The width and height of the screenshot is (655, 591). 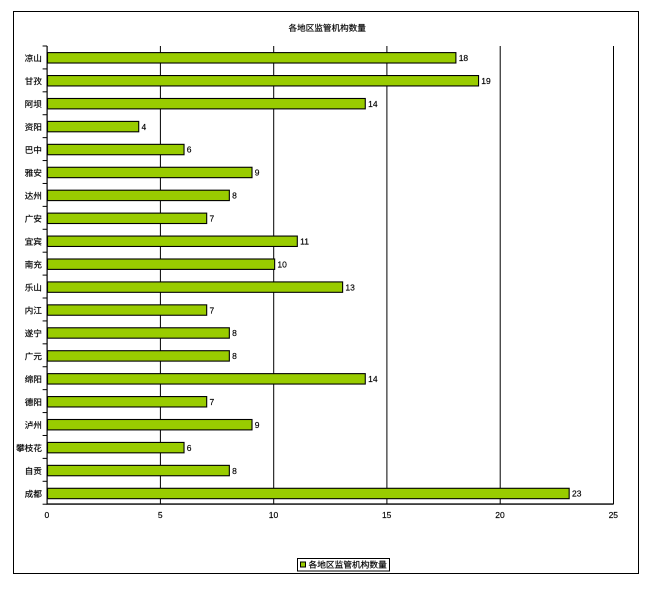 What do you see at coordinates (577, 494) in the screenshot?
I see `svg-text: 23` at bounding box center [577, 494].